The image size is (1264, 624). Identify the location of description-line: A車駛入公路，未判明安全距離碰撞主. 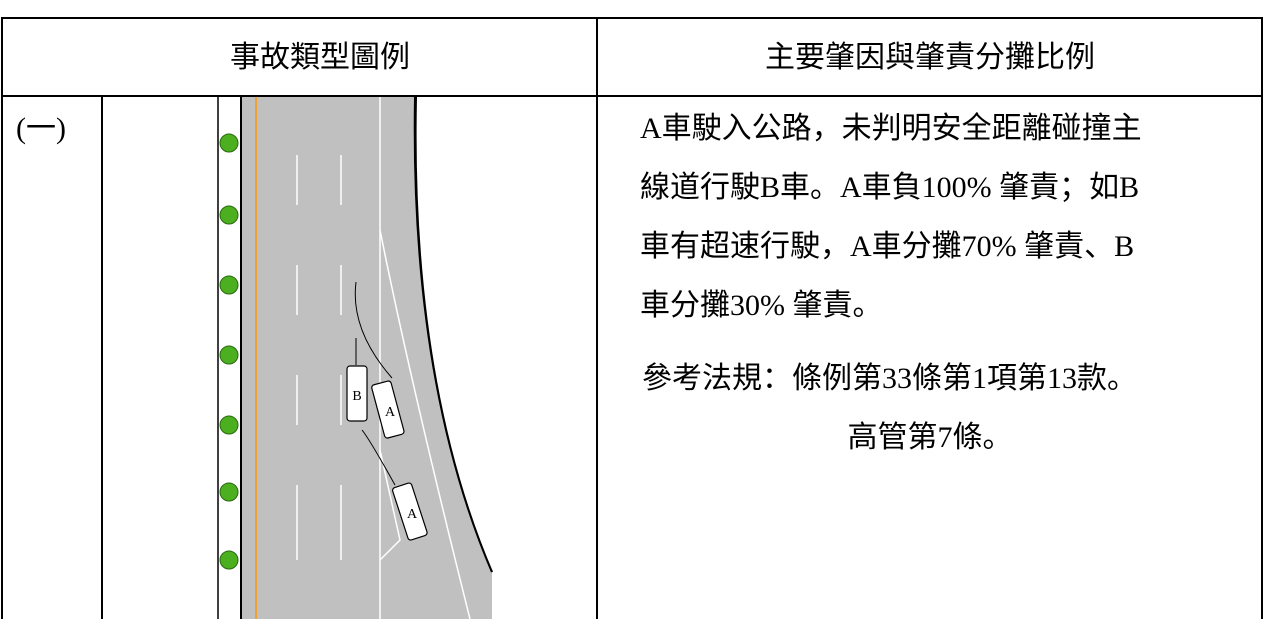
(891, 128).